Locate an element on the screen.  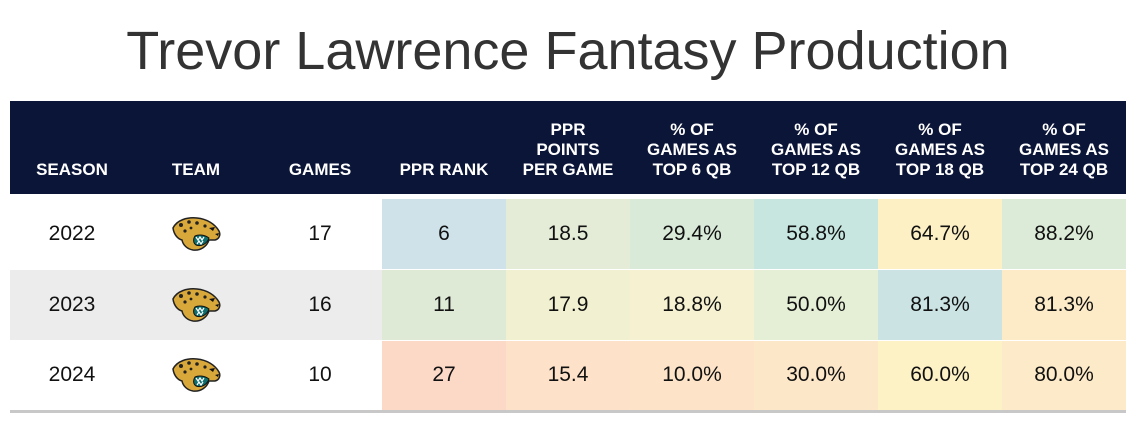
ppr-rank-cell: 11 is located at coordinates (444, 304).